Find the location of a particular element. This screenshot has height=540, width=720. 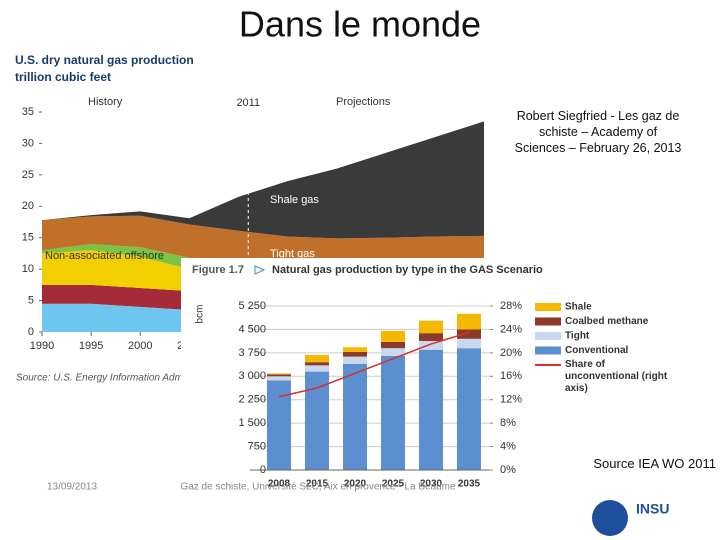

y2-tick-label: 0% is located at coordinates (508, 470).